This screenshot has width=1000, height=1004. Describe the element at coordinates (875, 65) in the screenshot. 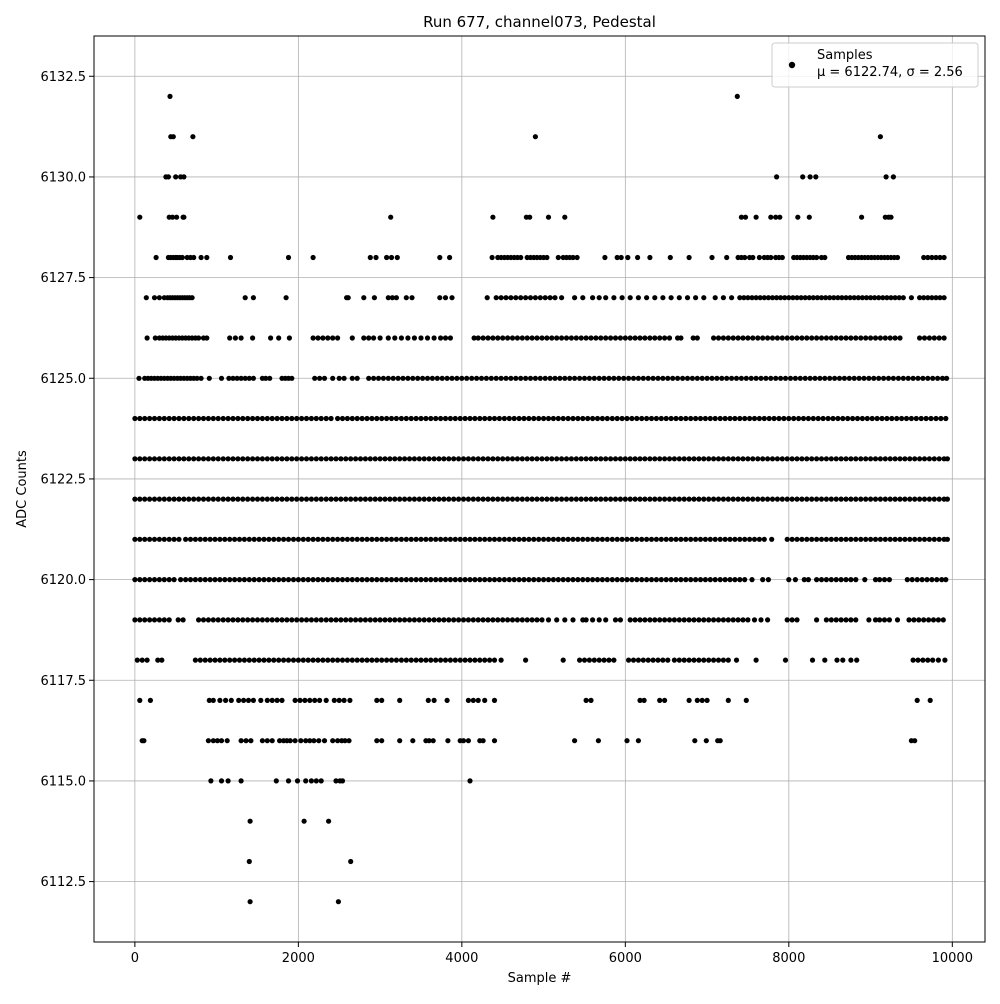

I see `legend: Samples μ = 6122.74, σ = 2.56` at that location.